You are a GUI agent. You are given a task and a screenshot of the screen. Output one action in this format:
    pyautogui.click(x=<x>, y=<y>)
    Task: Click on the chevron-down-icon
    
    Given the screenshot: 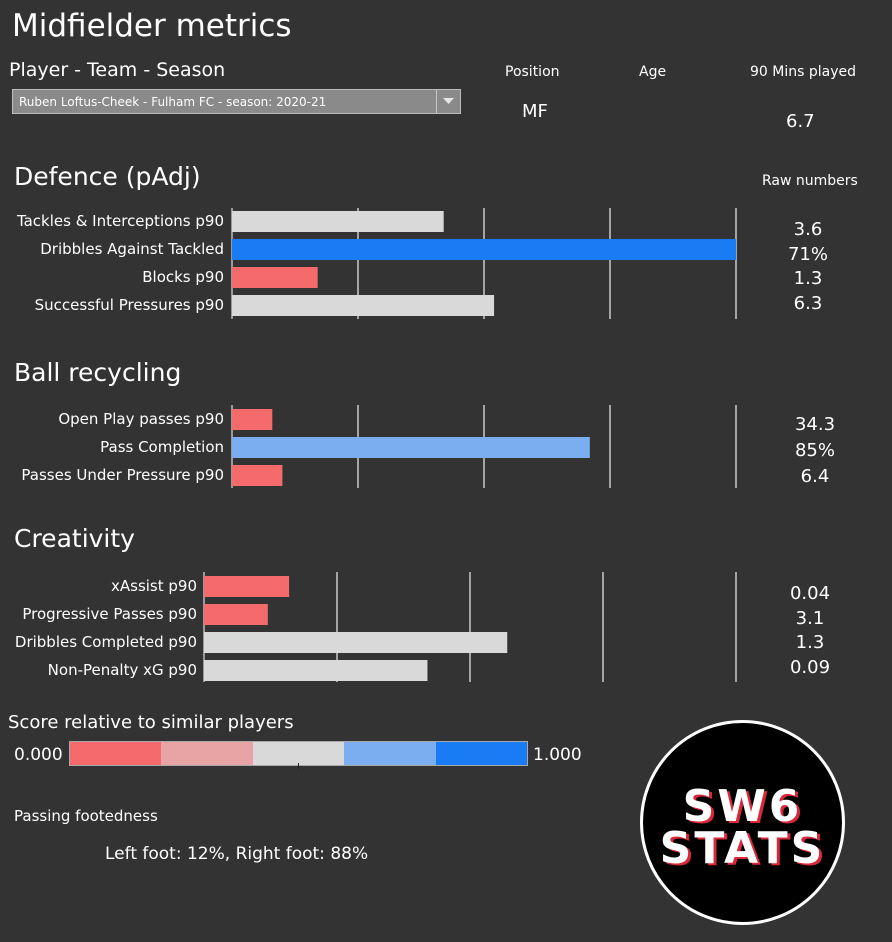 What is the action you would take?
    pyautogui.click(x=448, y=101)
    